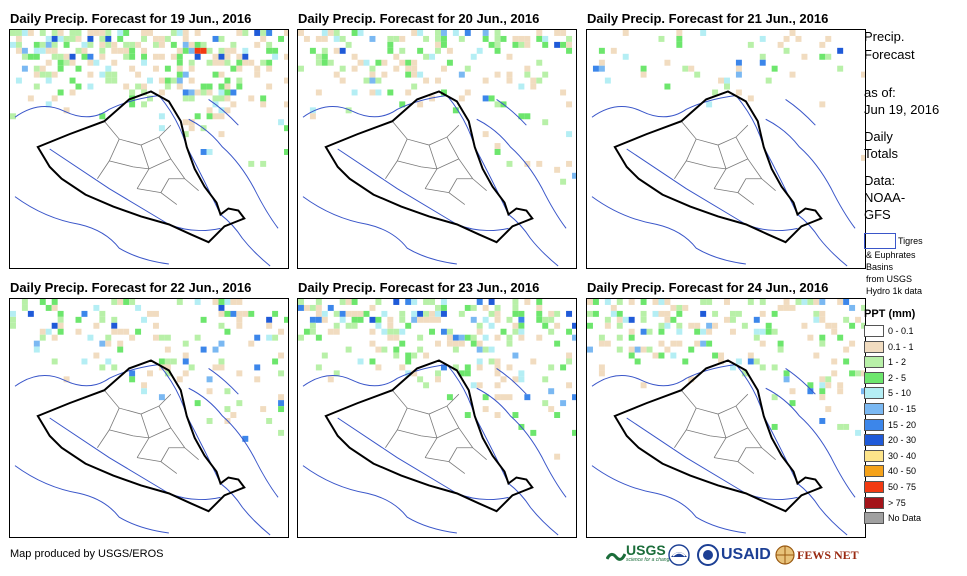  I want to click on legend-item: 15 - 20, so click(890, 424).